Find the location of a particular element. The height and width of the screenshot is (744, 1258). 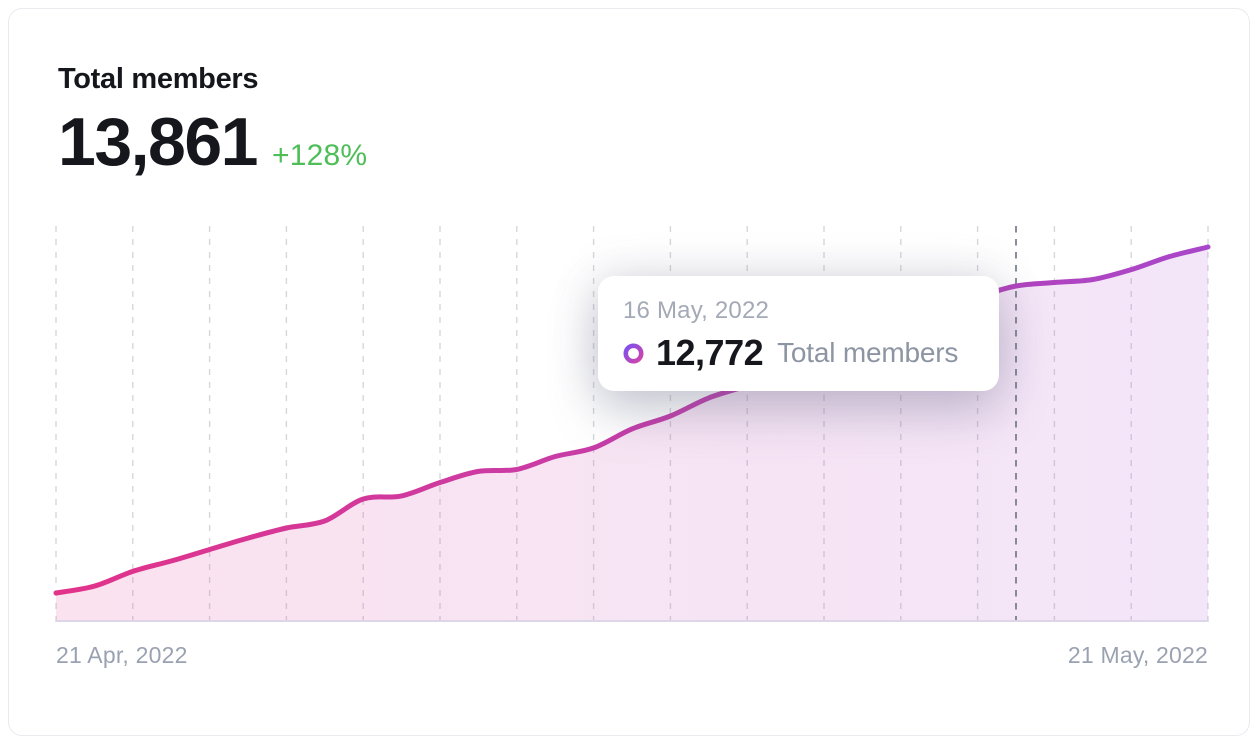

x-axis-start-label: 21 Apr, 2022 is located at coordinates (122, 655).